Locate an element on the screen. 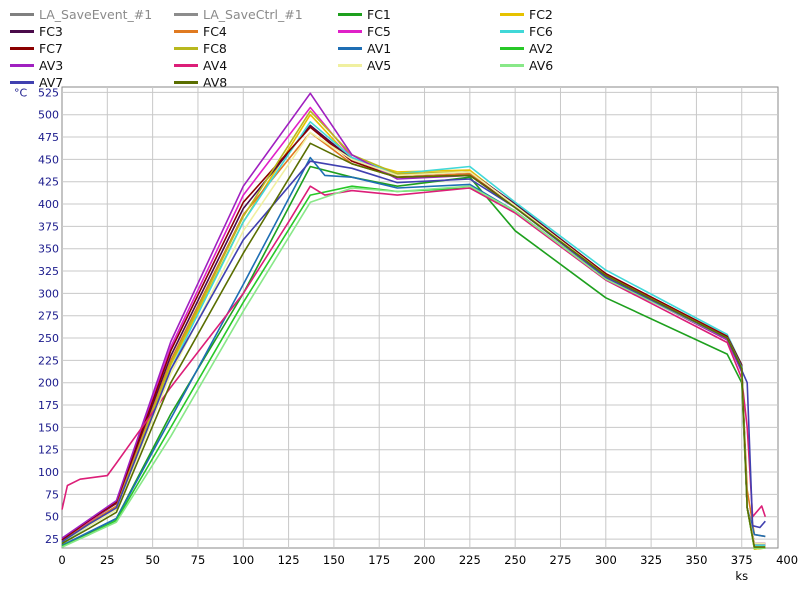 This screenshot has height=600, width=800. x-tick-label: 400 is located at coordinates (787, 560).